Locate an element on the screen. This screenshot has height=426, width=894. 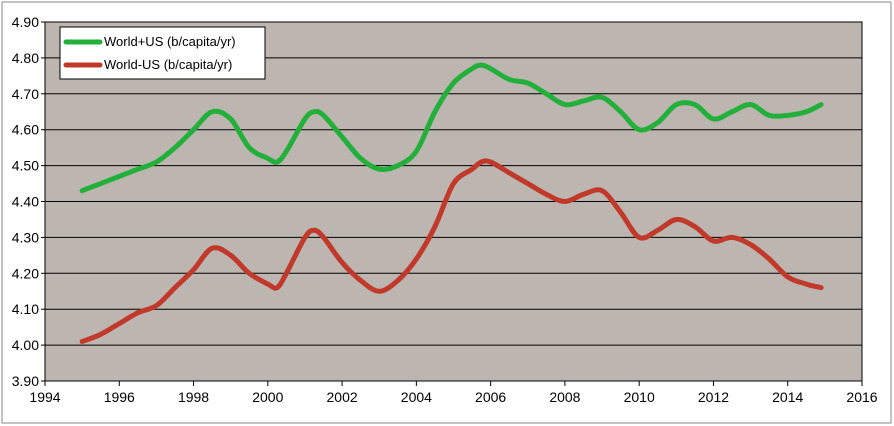
y-tick-label: 4.80 is located at coordinates (25, 58).